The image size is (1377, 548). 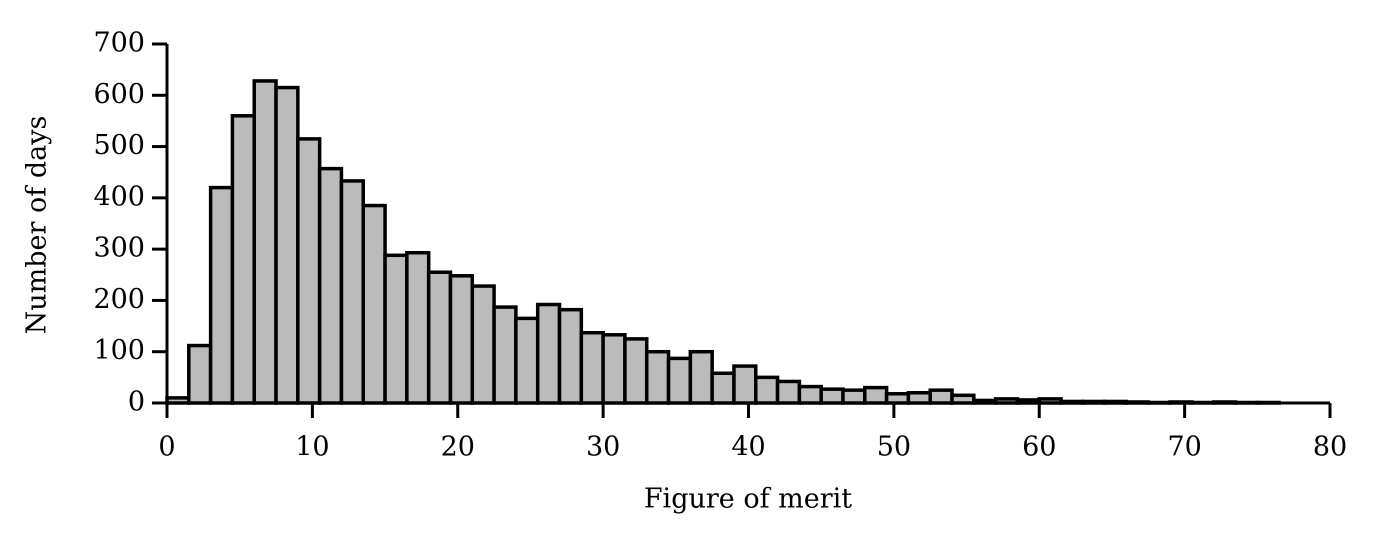 What do you see at coordinates (119, 350) in the screenshot?
I see `y-tick-label: 100` at bounding box center [119, 350].